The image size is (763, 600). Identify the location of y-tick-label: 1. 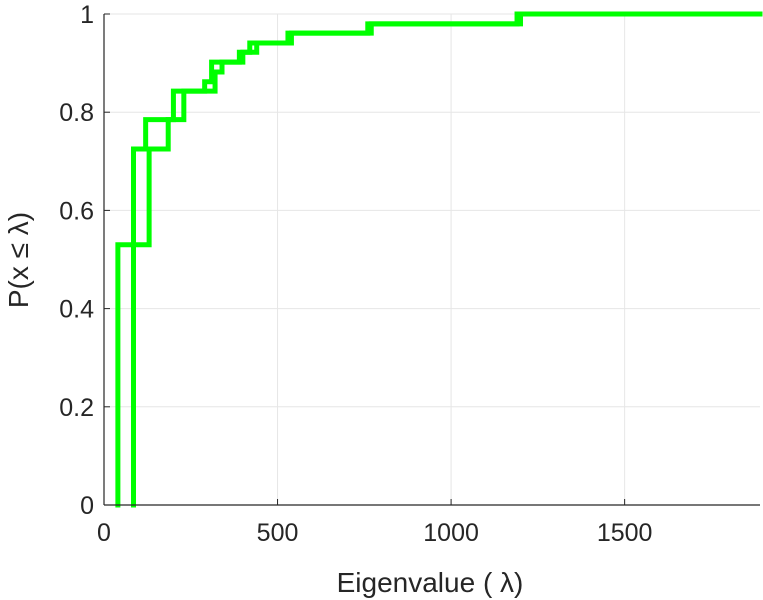
(87, 15).